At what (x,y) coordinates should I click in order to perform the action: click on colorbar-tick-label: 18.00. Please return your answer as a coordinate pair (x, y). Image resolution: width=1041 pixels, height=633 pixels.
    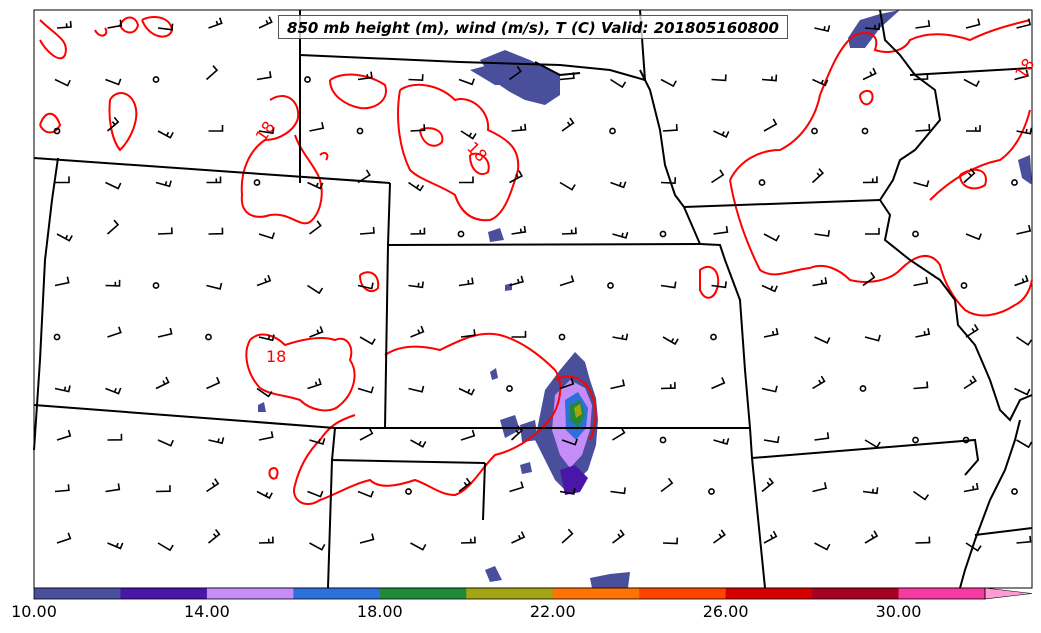
    Looking at the image, I should click on (379, 611).